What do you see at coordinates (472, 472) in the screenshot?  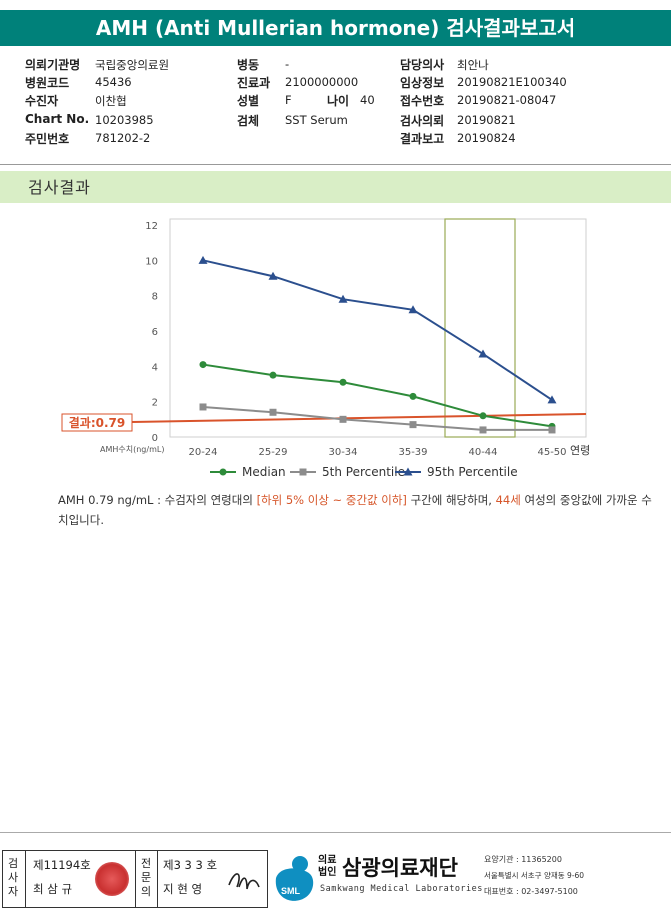 I see `legend-label: 95th Percentile` at bounding box center [472, 472].